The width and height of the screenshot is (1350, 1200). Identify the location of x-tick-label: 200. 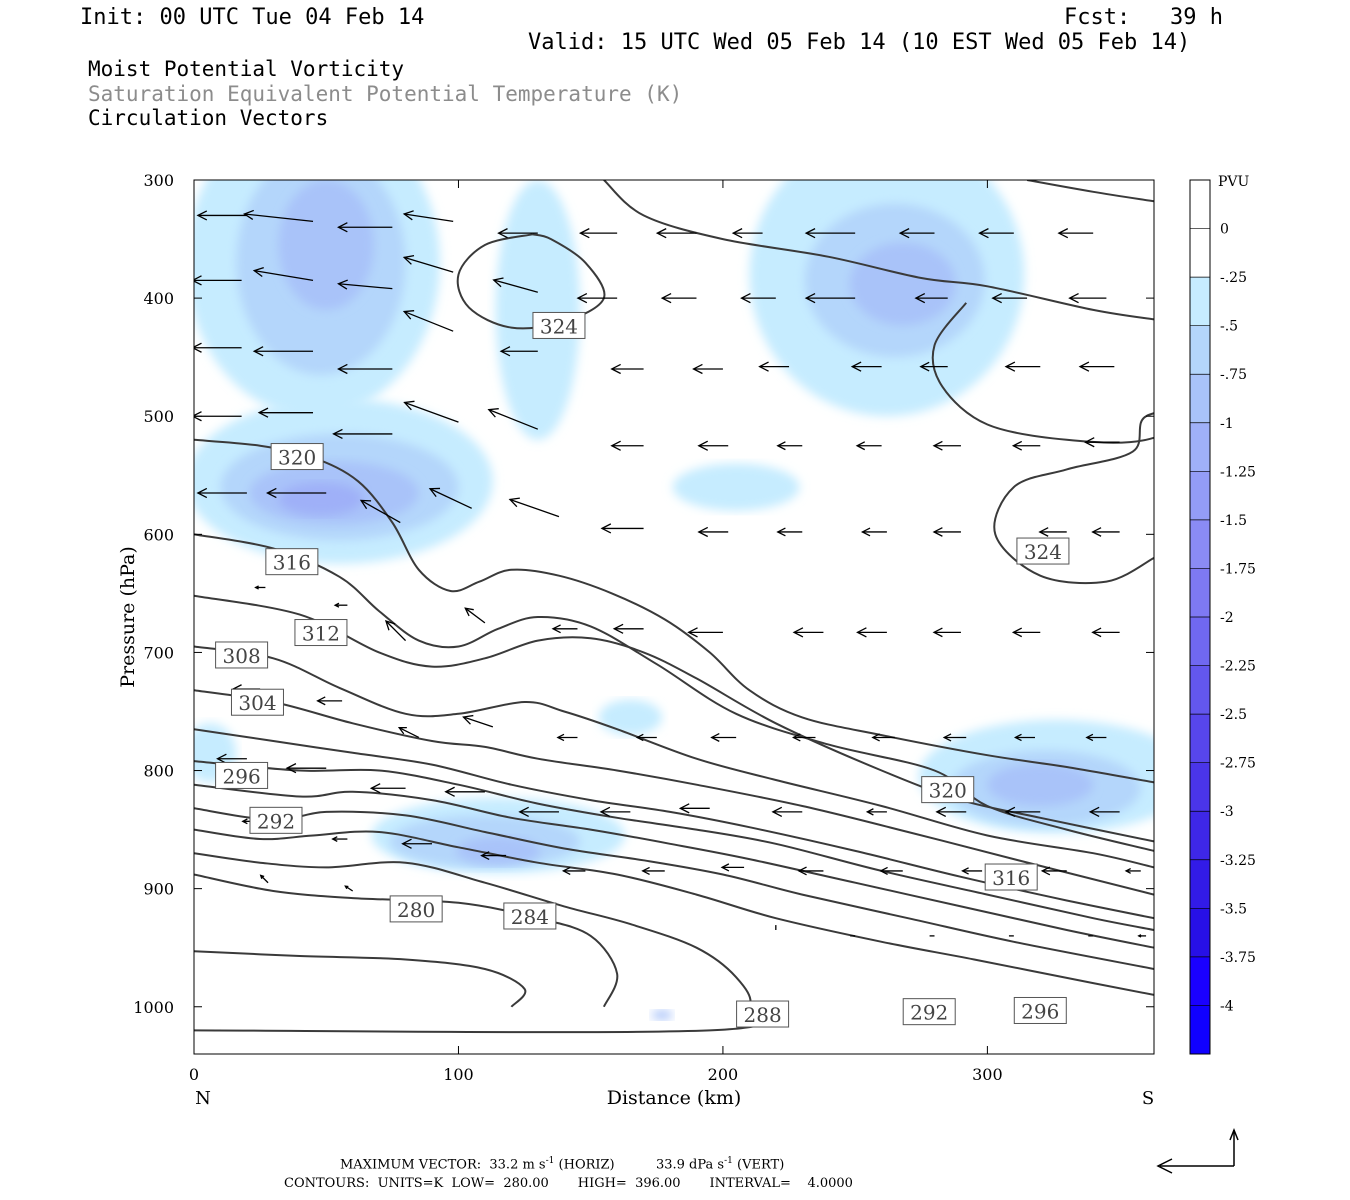
(723, 1074).